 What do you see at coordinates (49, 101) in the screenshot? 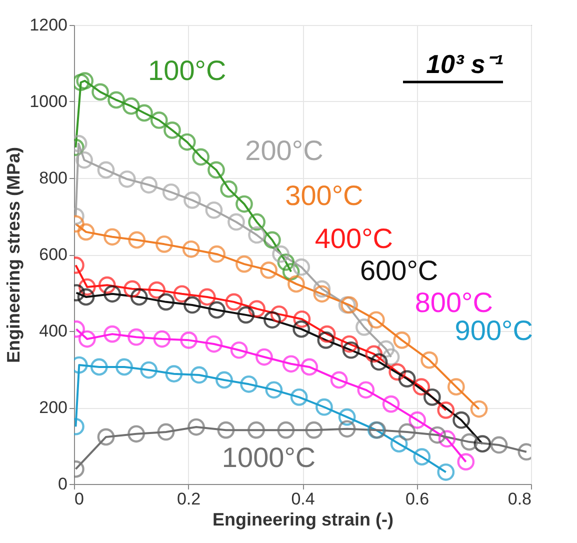
I see `y-tick-label: 1000` at bounding box center [49, 101].